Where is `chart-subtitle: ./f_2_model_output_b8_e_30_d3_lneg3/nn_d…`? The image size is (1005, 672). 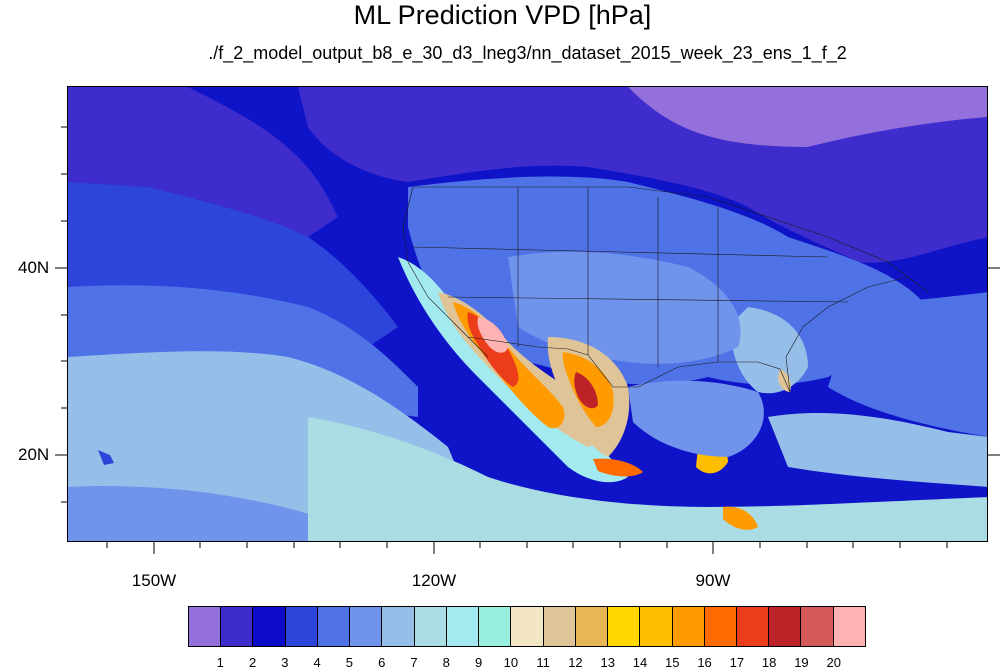 chart-subtitle: ./f_2_model_output_b8_e_30_d3_lneg3/nn_d… is located at coordinates (527, 53).